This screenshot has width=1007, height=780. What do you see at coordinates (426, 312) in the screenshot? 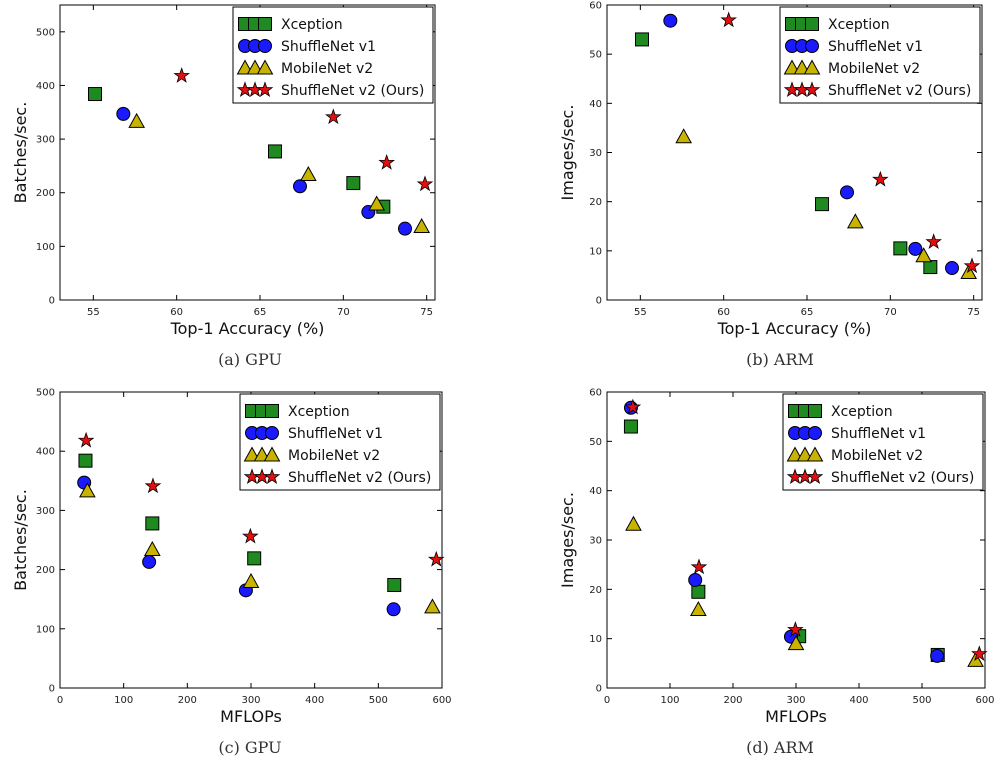
I see `x-tick-label: 75` at bounding box center [426, 312].